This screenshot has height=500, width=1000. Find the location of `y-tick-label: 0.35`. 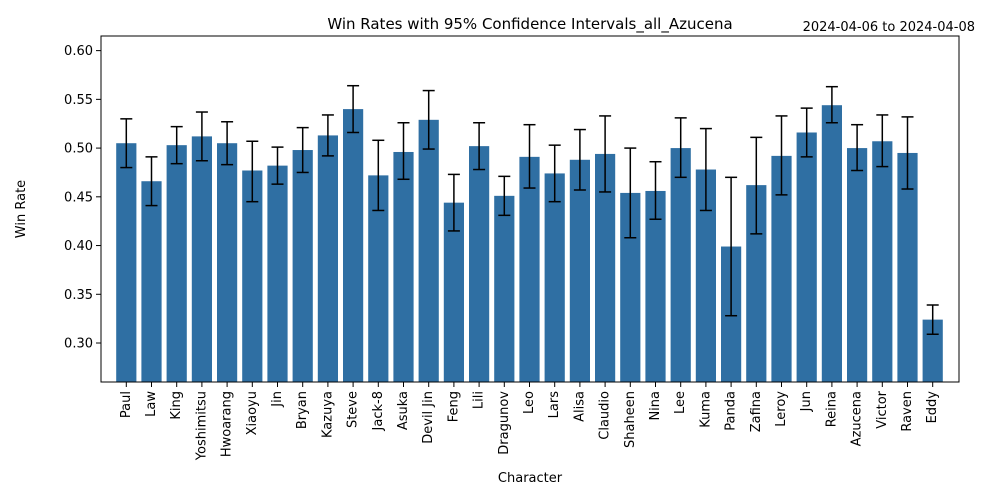

y-tick-label: 0.35 is located at coordinates (78, 295).